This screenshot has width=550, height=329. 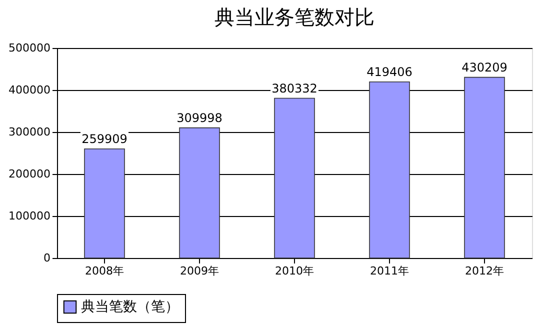 What do you see at coordinates (295, 88) in the screenshot?
I see `data-label: 380332` at bounding box center [295, 88].